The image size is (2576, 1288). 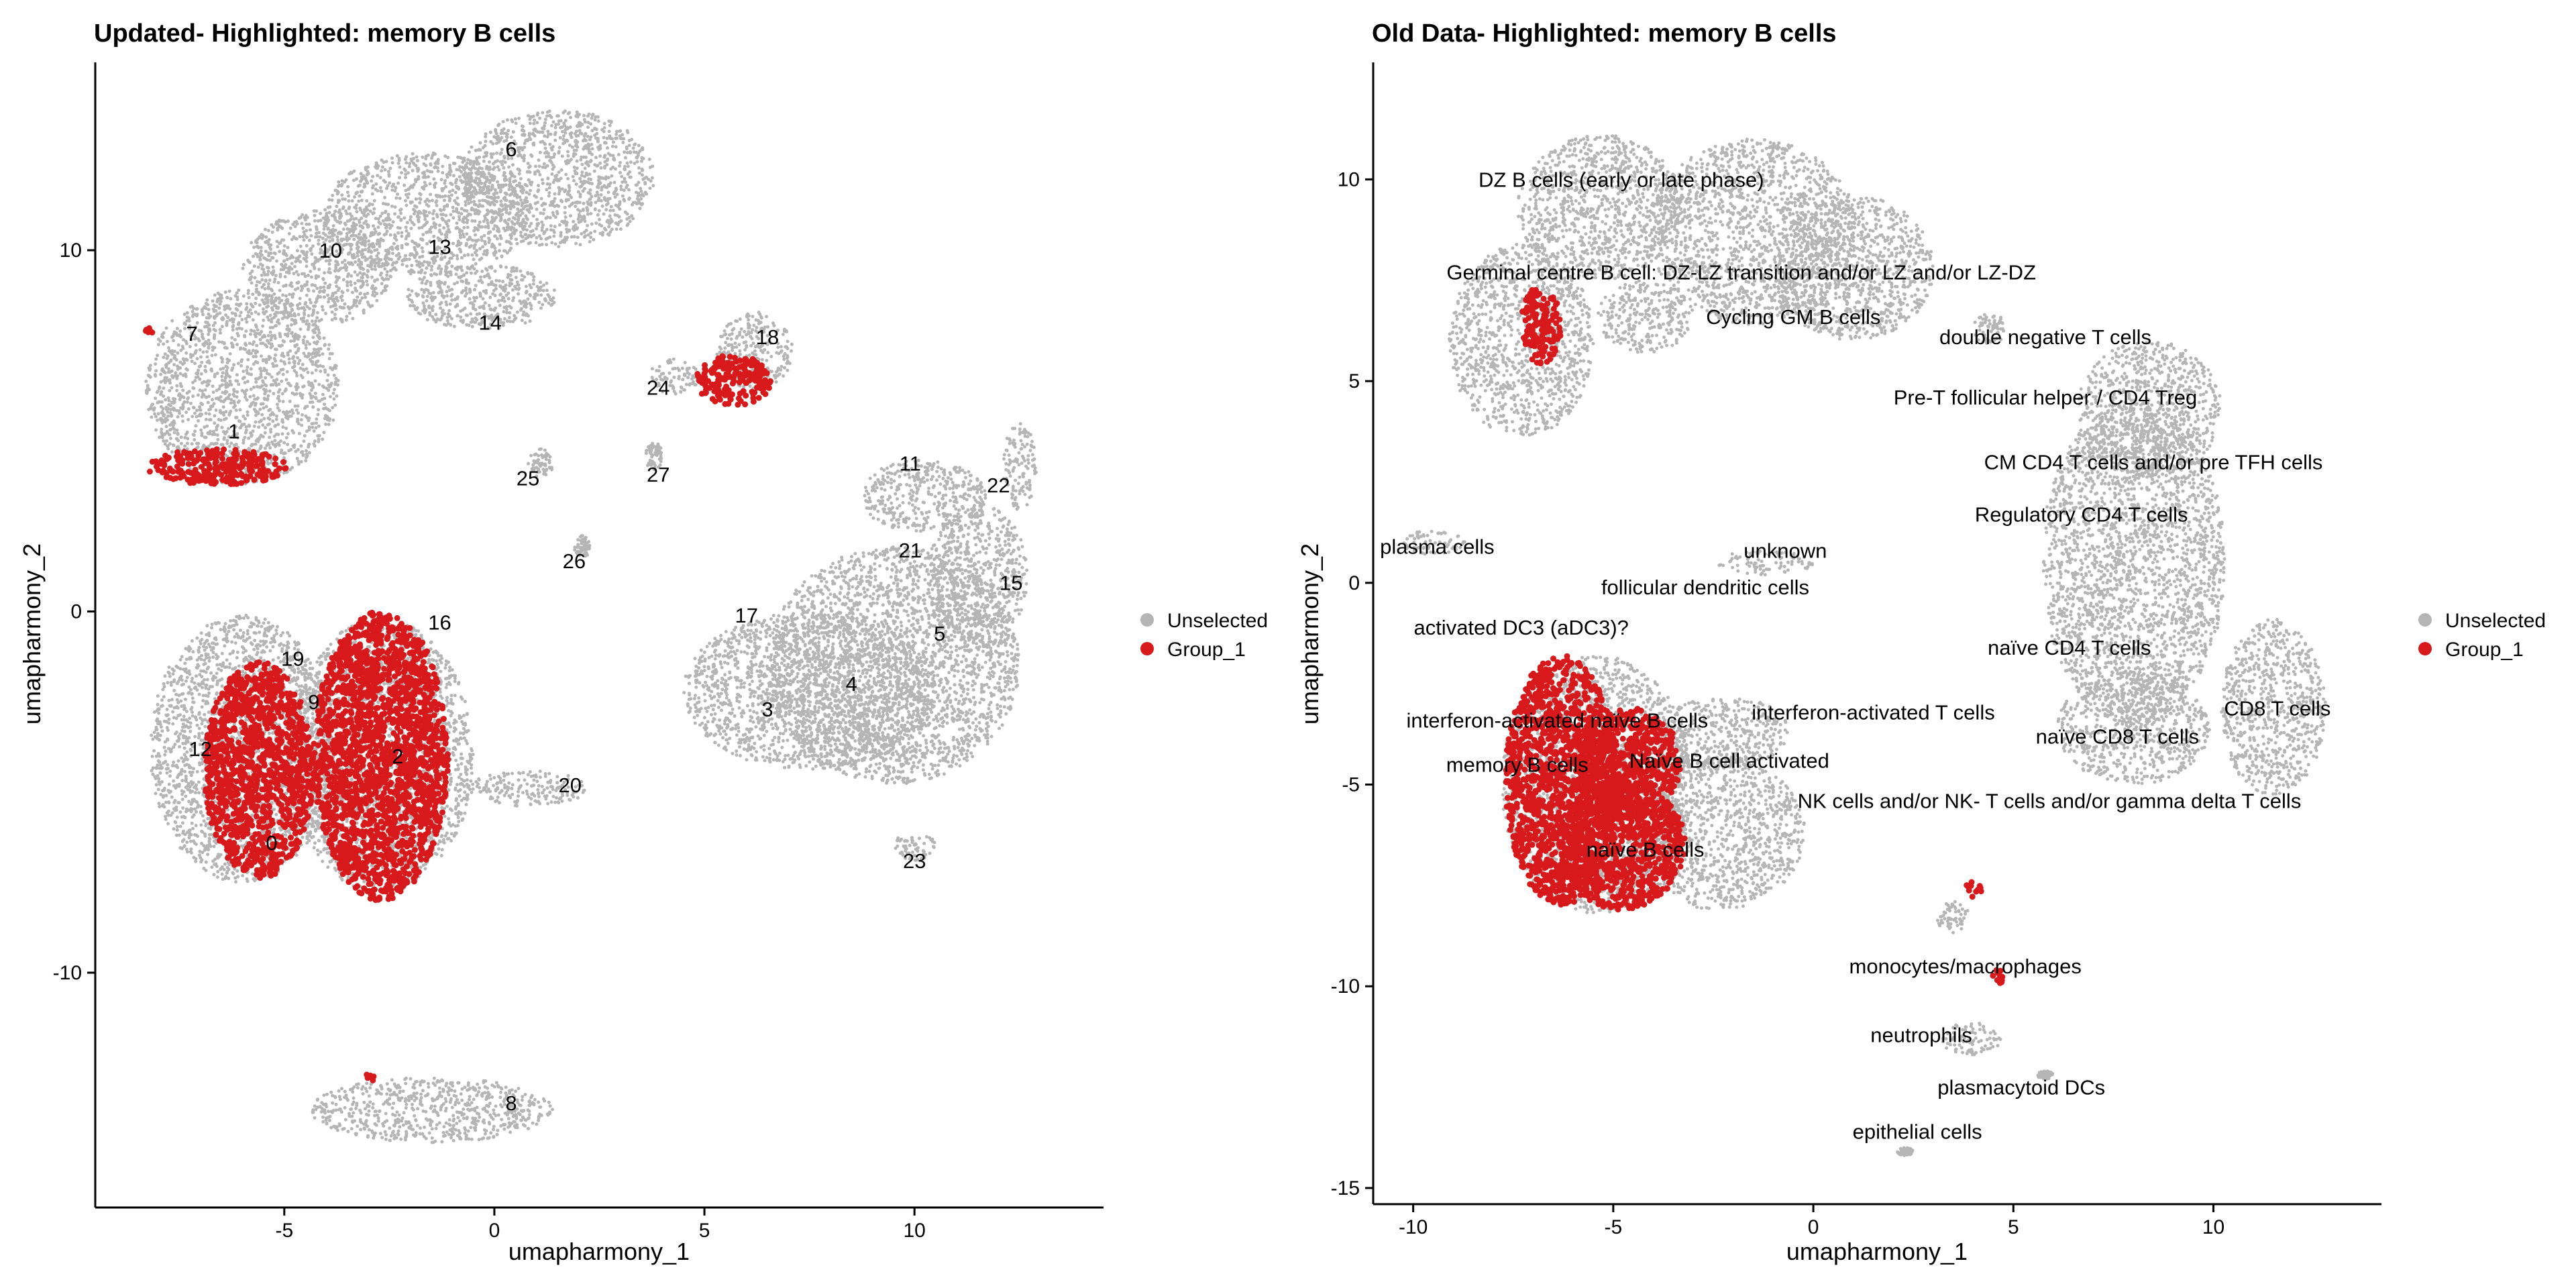 What do you see at coordinates (1729, 760) in the screenshot?
I see `panel-old-cluster-label: Naïve B cell activated` at bounding box center [1729, 760].